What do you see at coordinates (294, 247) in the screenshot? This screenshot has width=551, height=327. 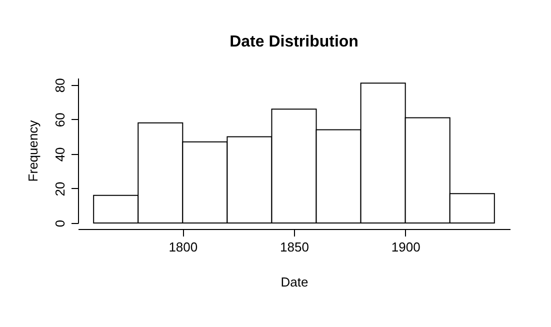 I see `x-tick-label: 1850` at bounding box center [294, 247].